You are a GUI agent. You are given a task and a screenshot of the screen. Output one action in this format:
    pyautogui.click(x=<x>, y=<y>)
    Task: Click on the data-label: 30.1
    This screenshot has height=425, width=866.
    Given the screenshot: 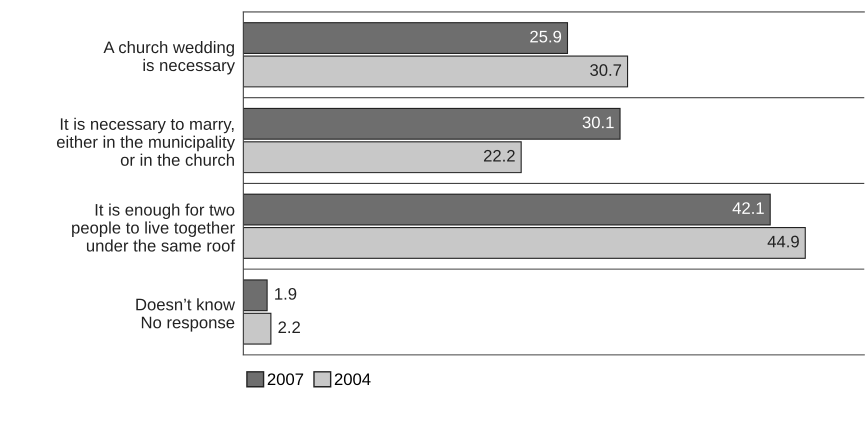 What is the action you would take?
    pyautogui.click(x=598, y=122)
    